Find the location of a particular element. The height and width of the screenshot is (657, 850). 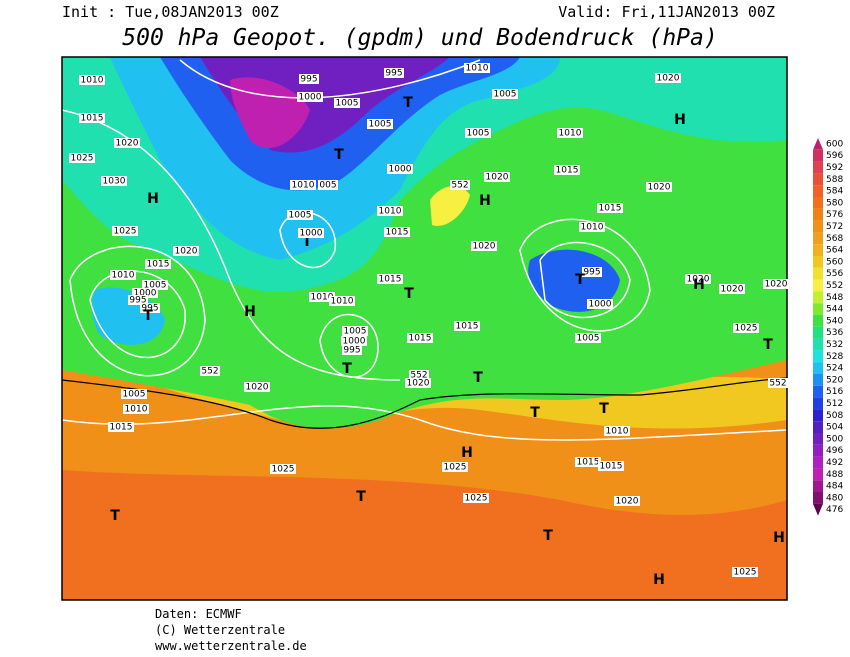

colorbar-label: 532 is located at coordinates (834, 345).